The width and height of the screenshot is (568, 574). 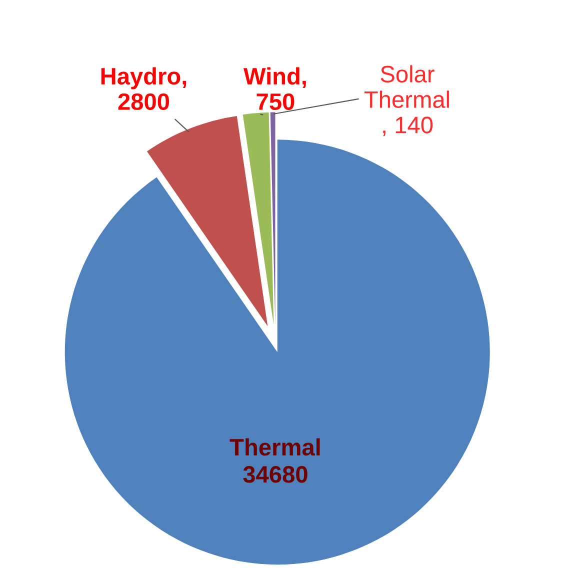 I want to click on data-label: , 140, so click(x=408, y=126).